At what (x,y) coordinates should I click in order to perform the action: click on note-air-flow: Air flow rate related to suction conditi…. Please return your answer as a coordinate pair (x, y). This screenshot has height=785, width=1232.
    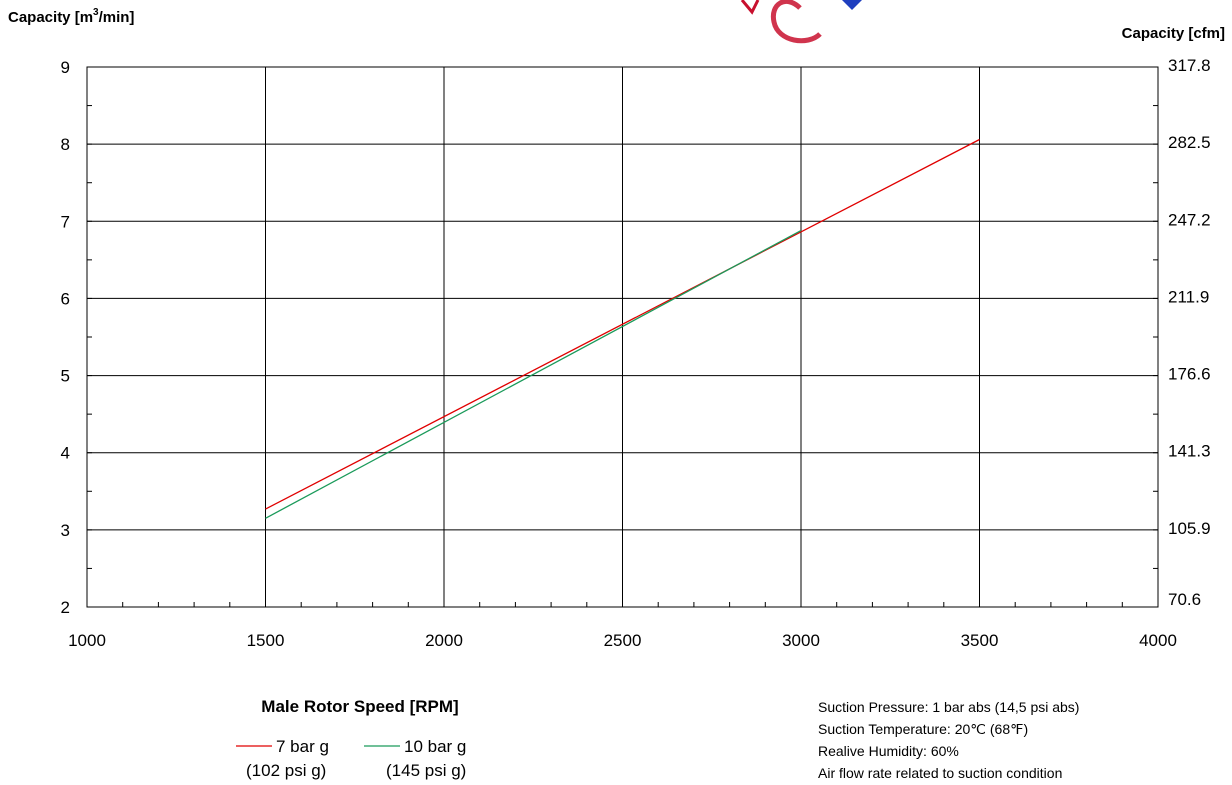
    Looking at the image, I should click on (940, 772).